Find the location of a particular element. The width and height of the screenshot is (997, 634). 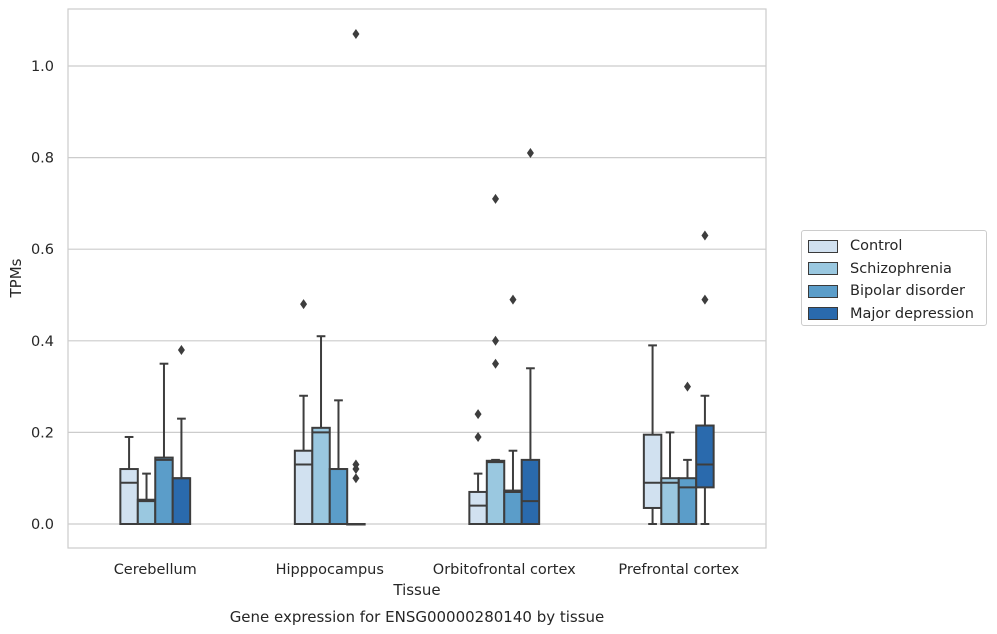

y-tick-label: 0.4 is located at coordinates (42, 342).